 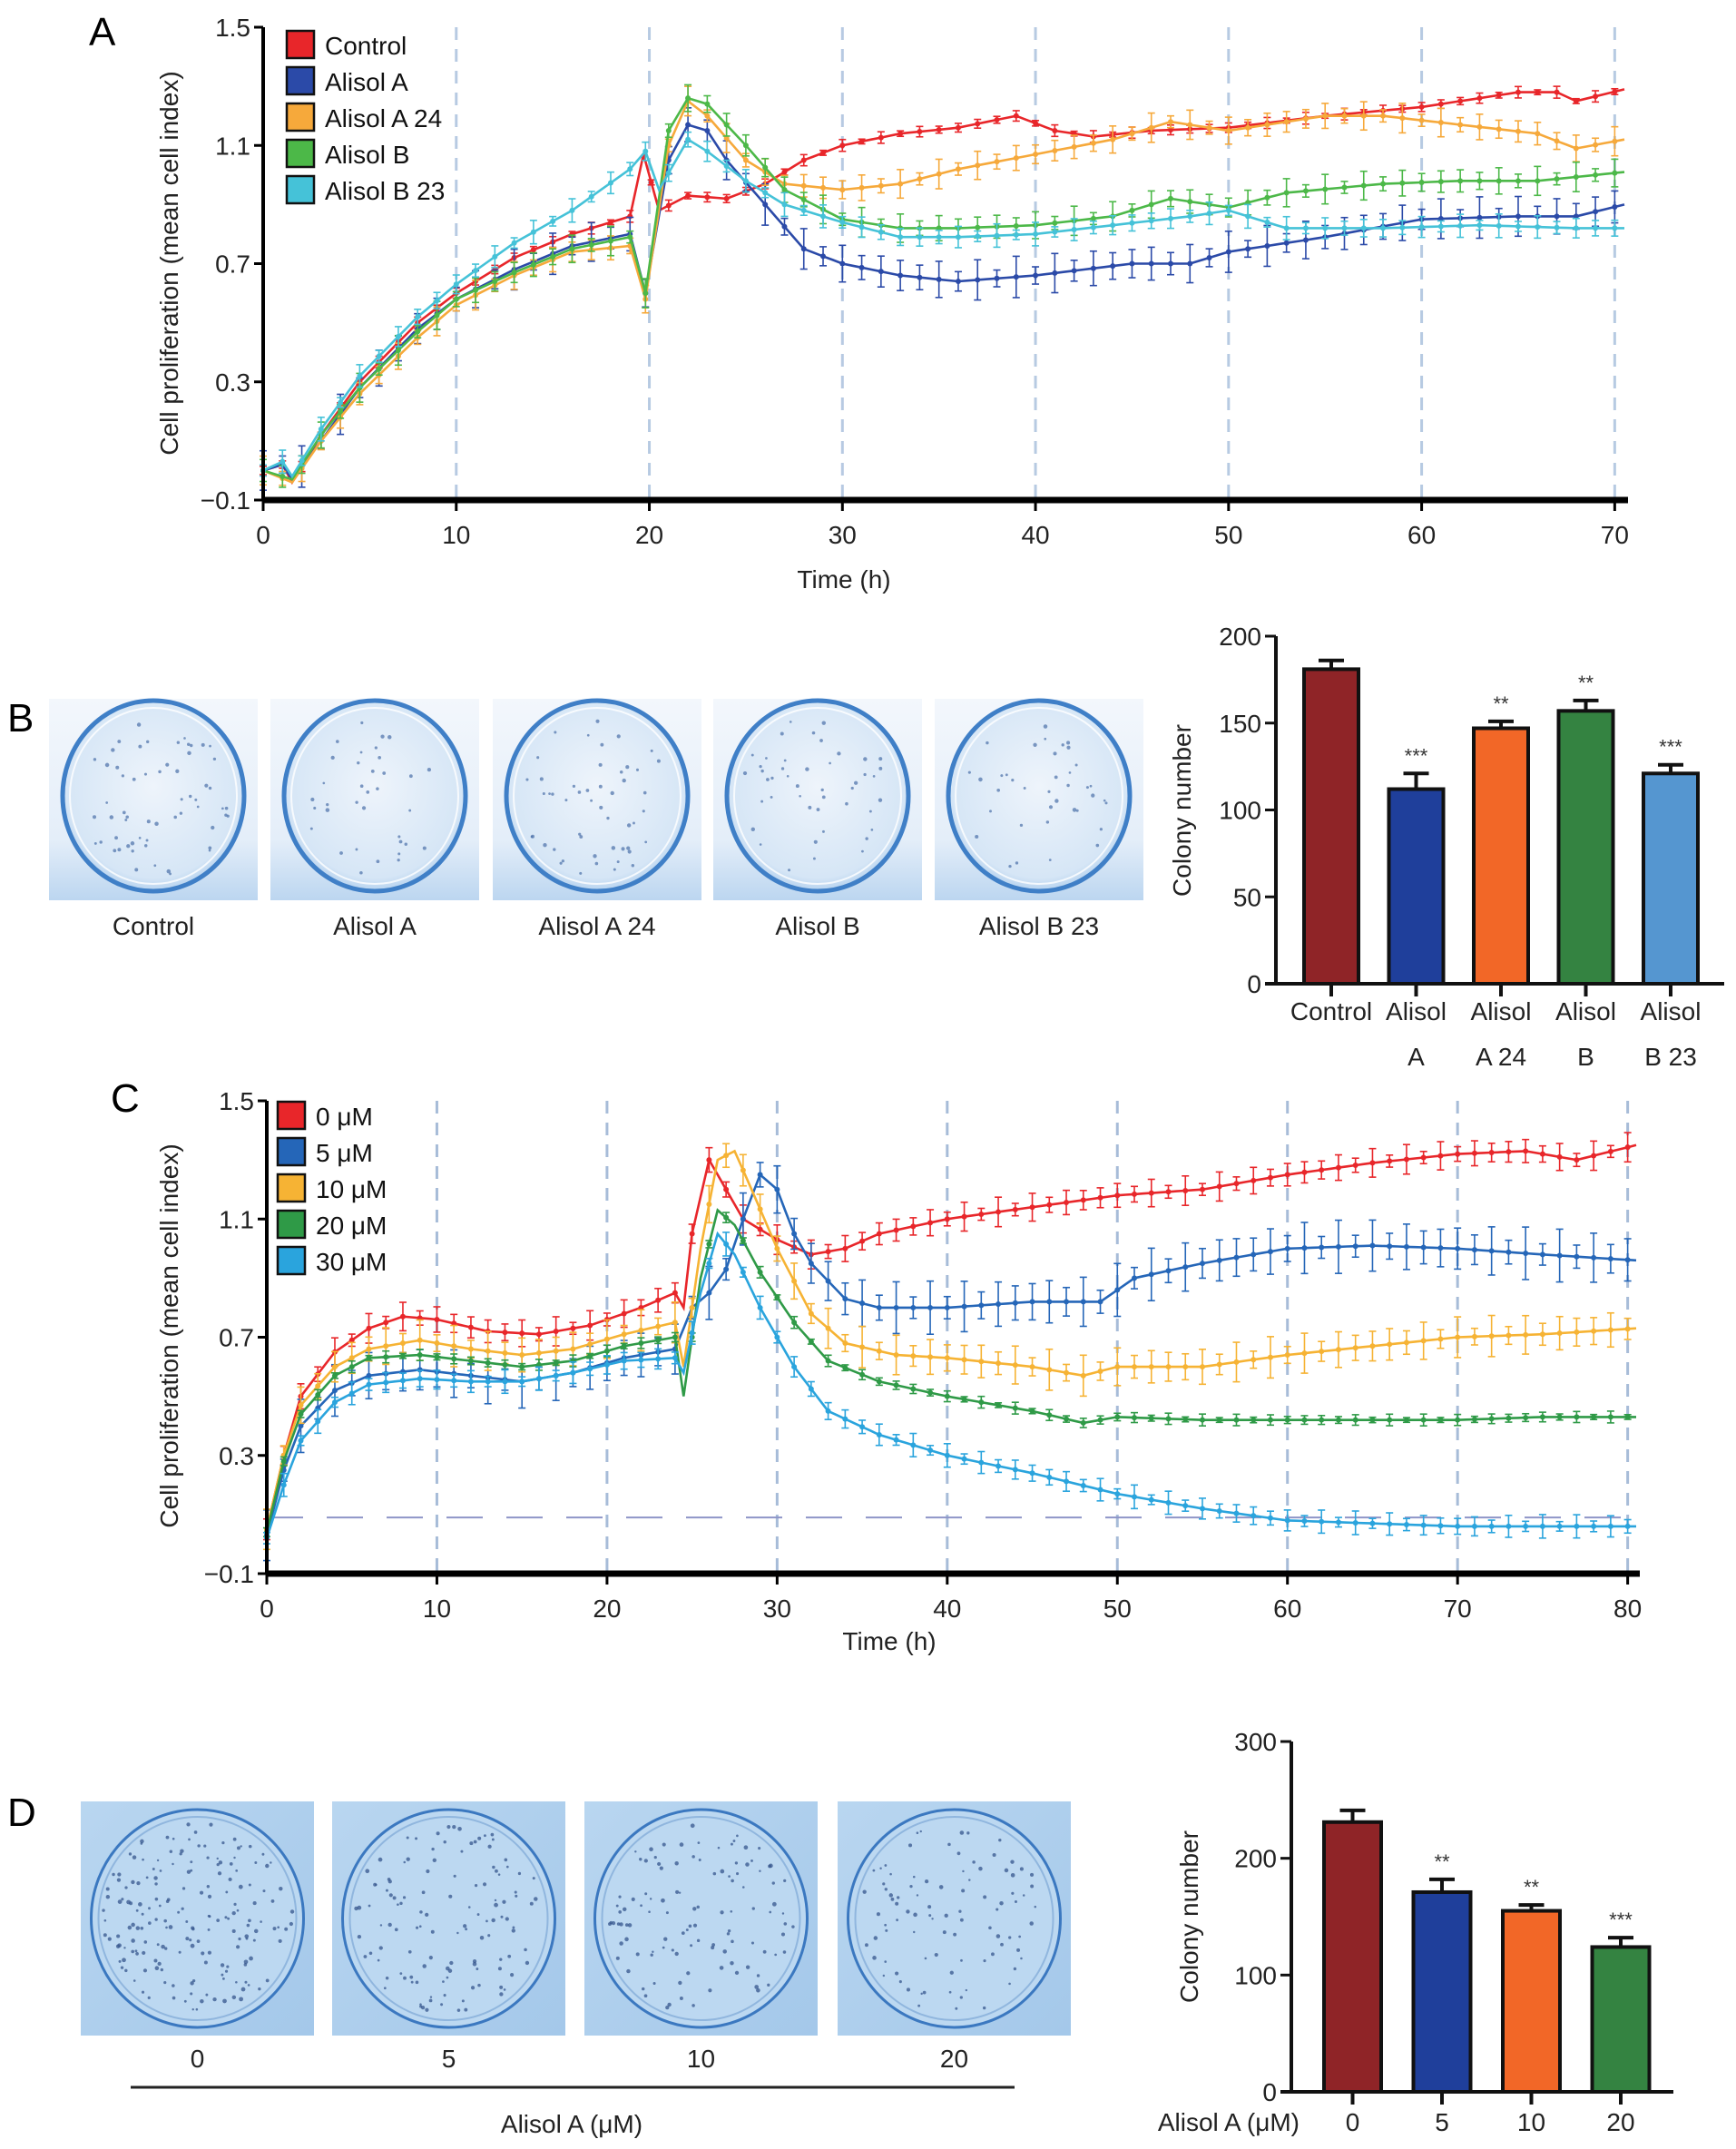 What do you see at coordinates (351, 1189) in the screenshot?
I see `legend-label: 10 μM` at bounding box center [351, 1189].